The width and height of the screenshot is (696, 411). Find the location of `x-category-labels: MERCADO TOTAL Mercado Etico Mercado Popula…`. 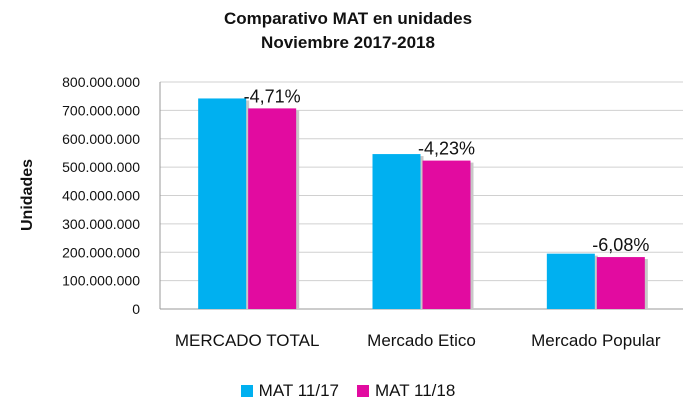

x-category-labels: MERCADO TOTAL Mercado Etico Mercado Popula… is located at coordinates (418, 340).